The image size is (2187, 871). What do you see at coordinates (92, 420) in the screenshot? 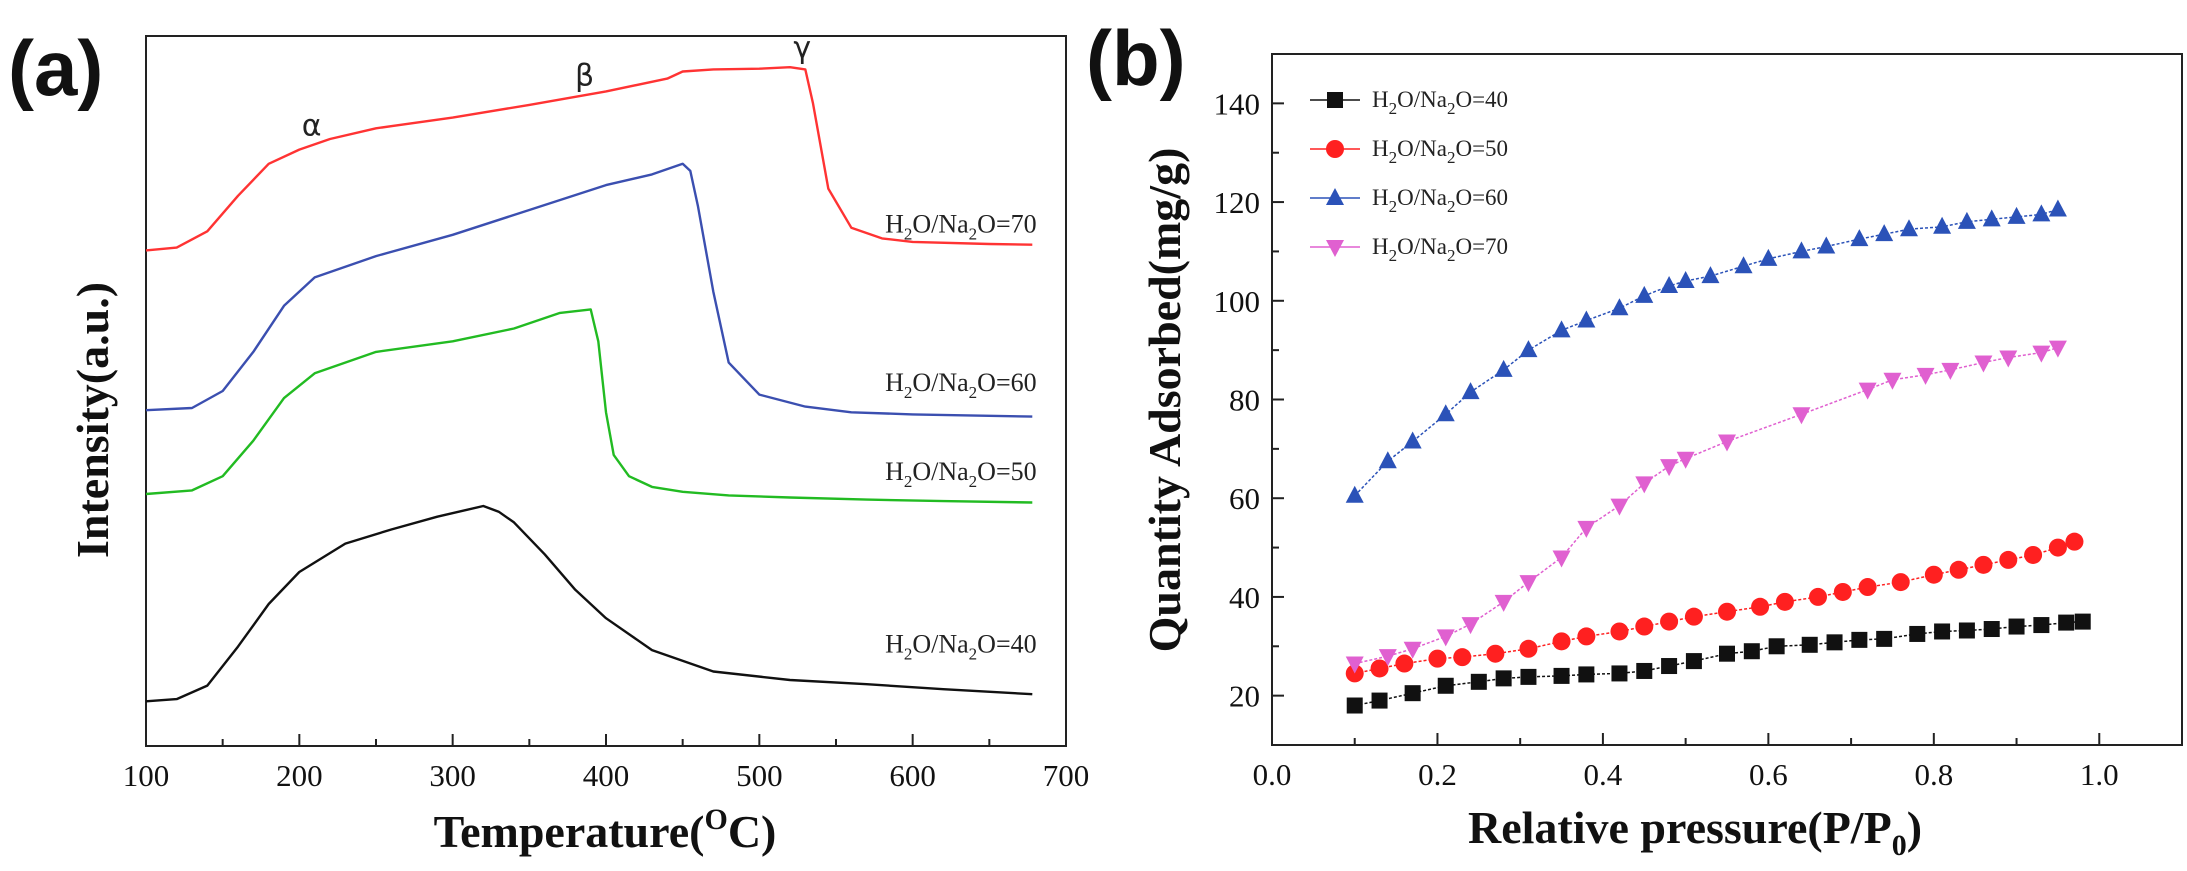
I see `panel-a-y-axis-title: Intensity(a.u.)` at bounding box center [92, 420].